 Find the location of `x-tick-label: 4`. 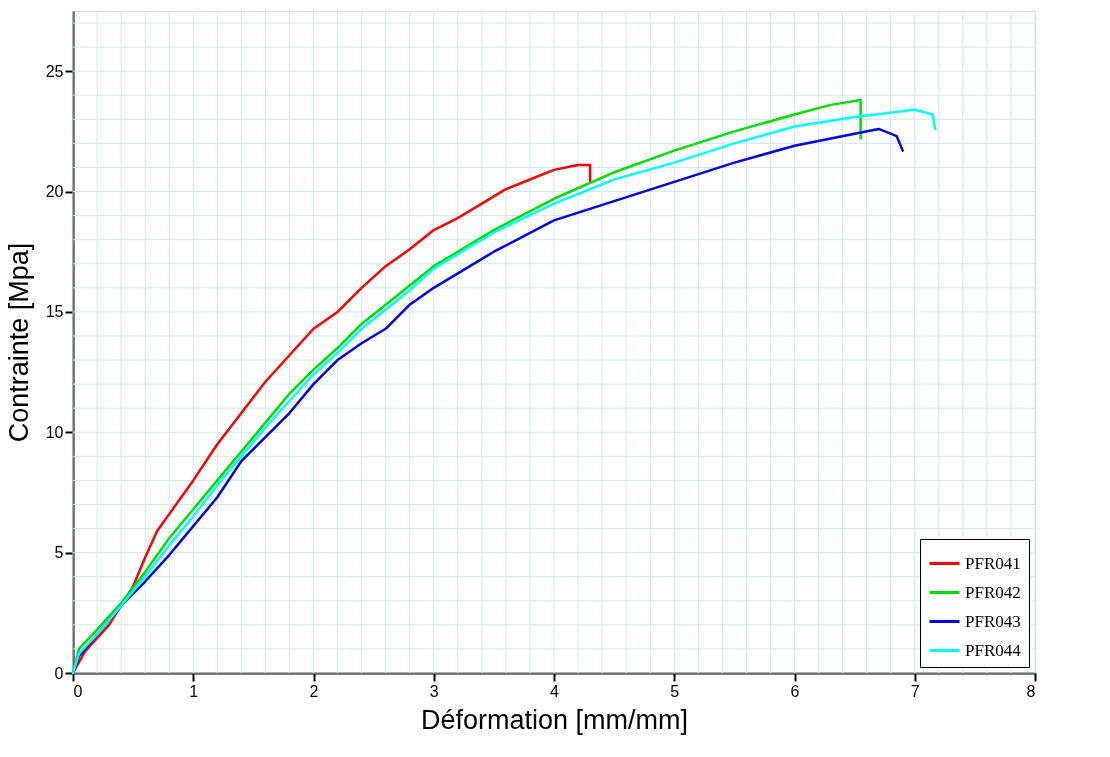

x-tick-label: 4 is located at coordinates (555, 691).